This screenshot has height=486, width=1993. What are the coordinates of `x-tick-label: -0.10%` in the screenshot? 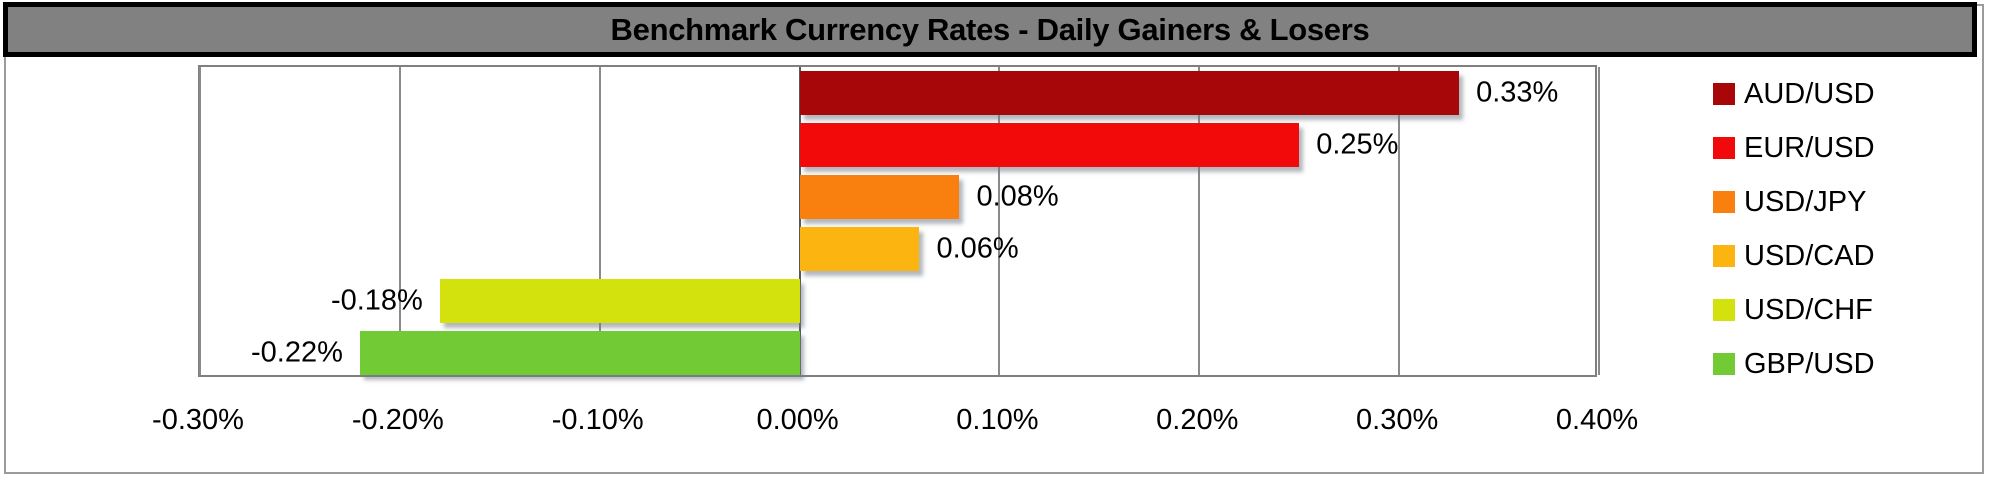 It's located at (597, 420).